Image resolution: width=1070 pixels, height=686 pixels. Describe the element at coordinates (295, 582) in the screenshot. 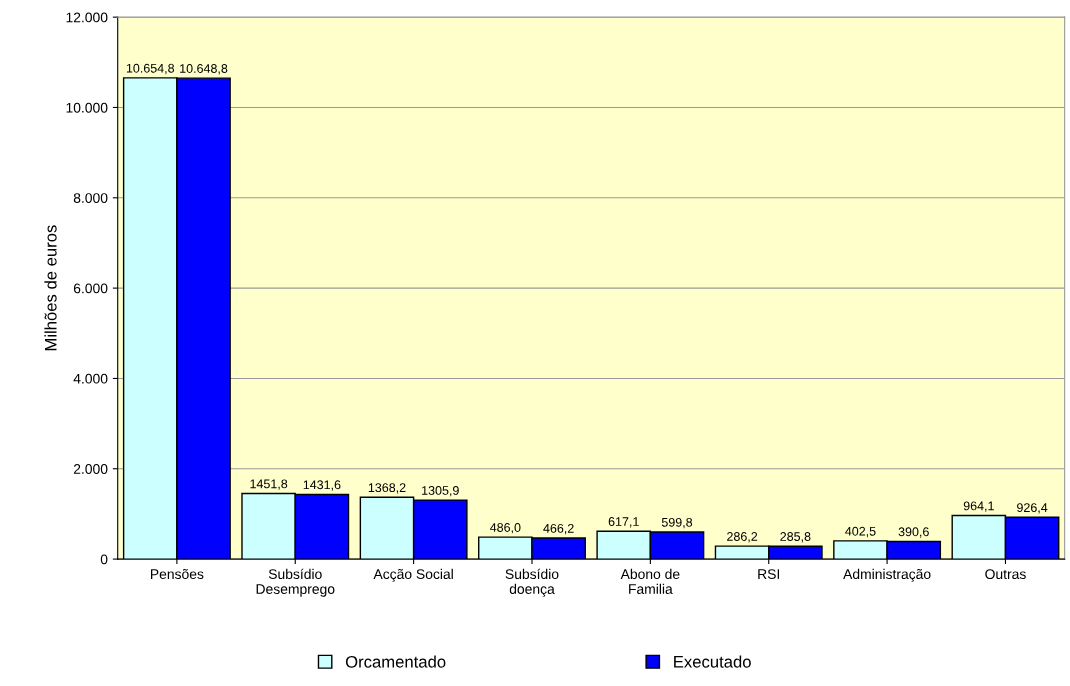

I see `x-tick-label: Subsídio Desemprego` at that location.